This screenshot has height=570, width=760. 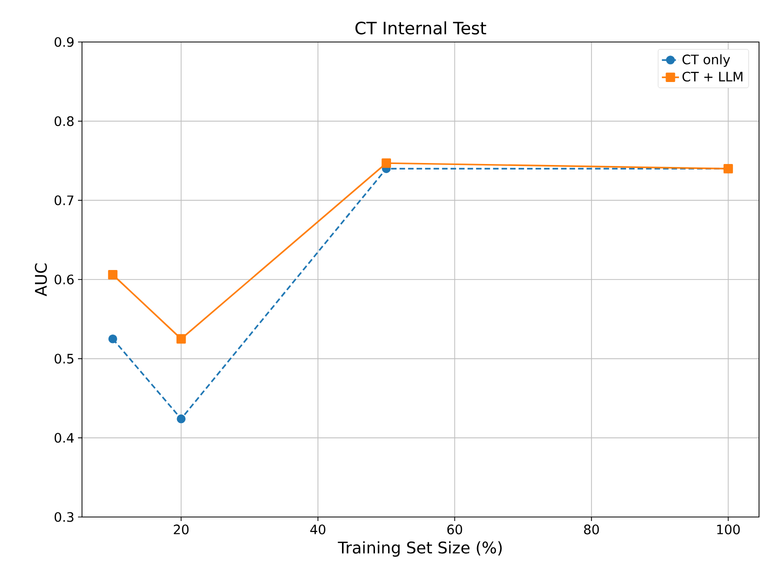 What do you see at coordinates (181, 529) in the screenshot?
I see `x-tick-label: 20` at bounding box center [181, 529].